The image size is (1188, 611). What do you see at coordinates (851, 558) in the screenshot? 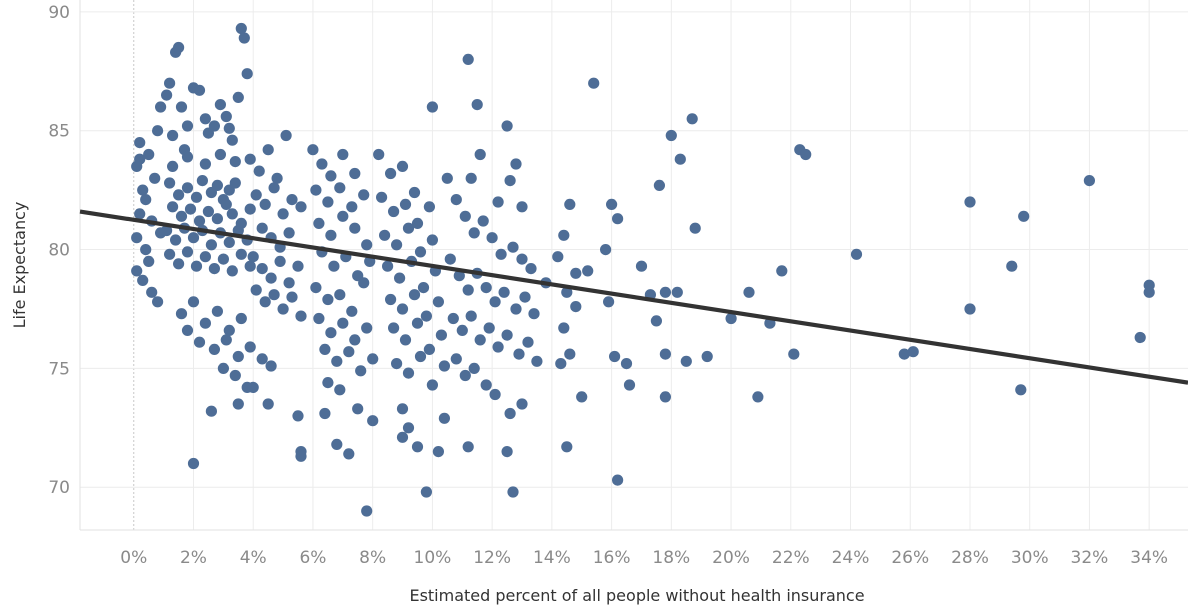
I see `x-tick-label: 24%` at bounding box center [851, 558].